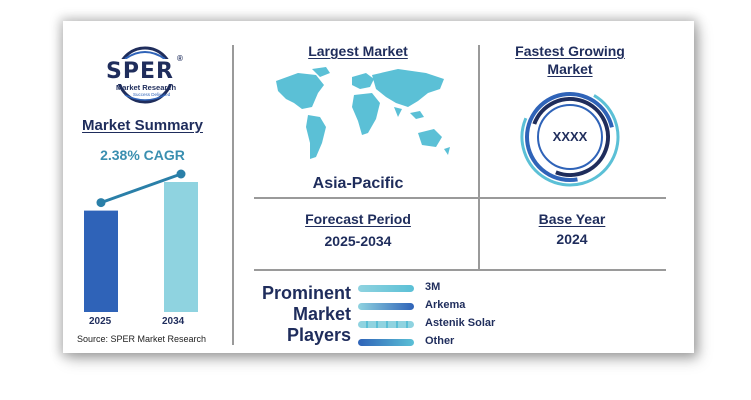 Image resolution: width=751 pixels, height=400 pixels. Describe the element at coordinates (570, 51) in the screenshot. I see `fastest-growing-title-line1: Fastest Growing` at that location.